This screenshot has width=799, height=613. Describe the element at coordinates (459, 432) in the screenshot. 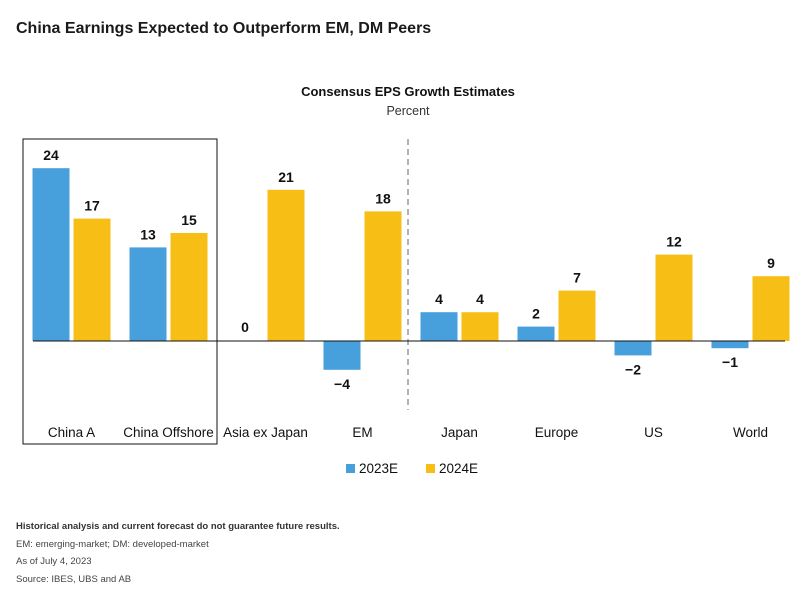

I see `category-label-japan: Japan` at that location.